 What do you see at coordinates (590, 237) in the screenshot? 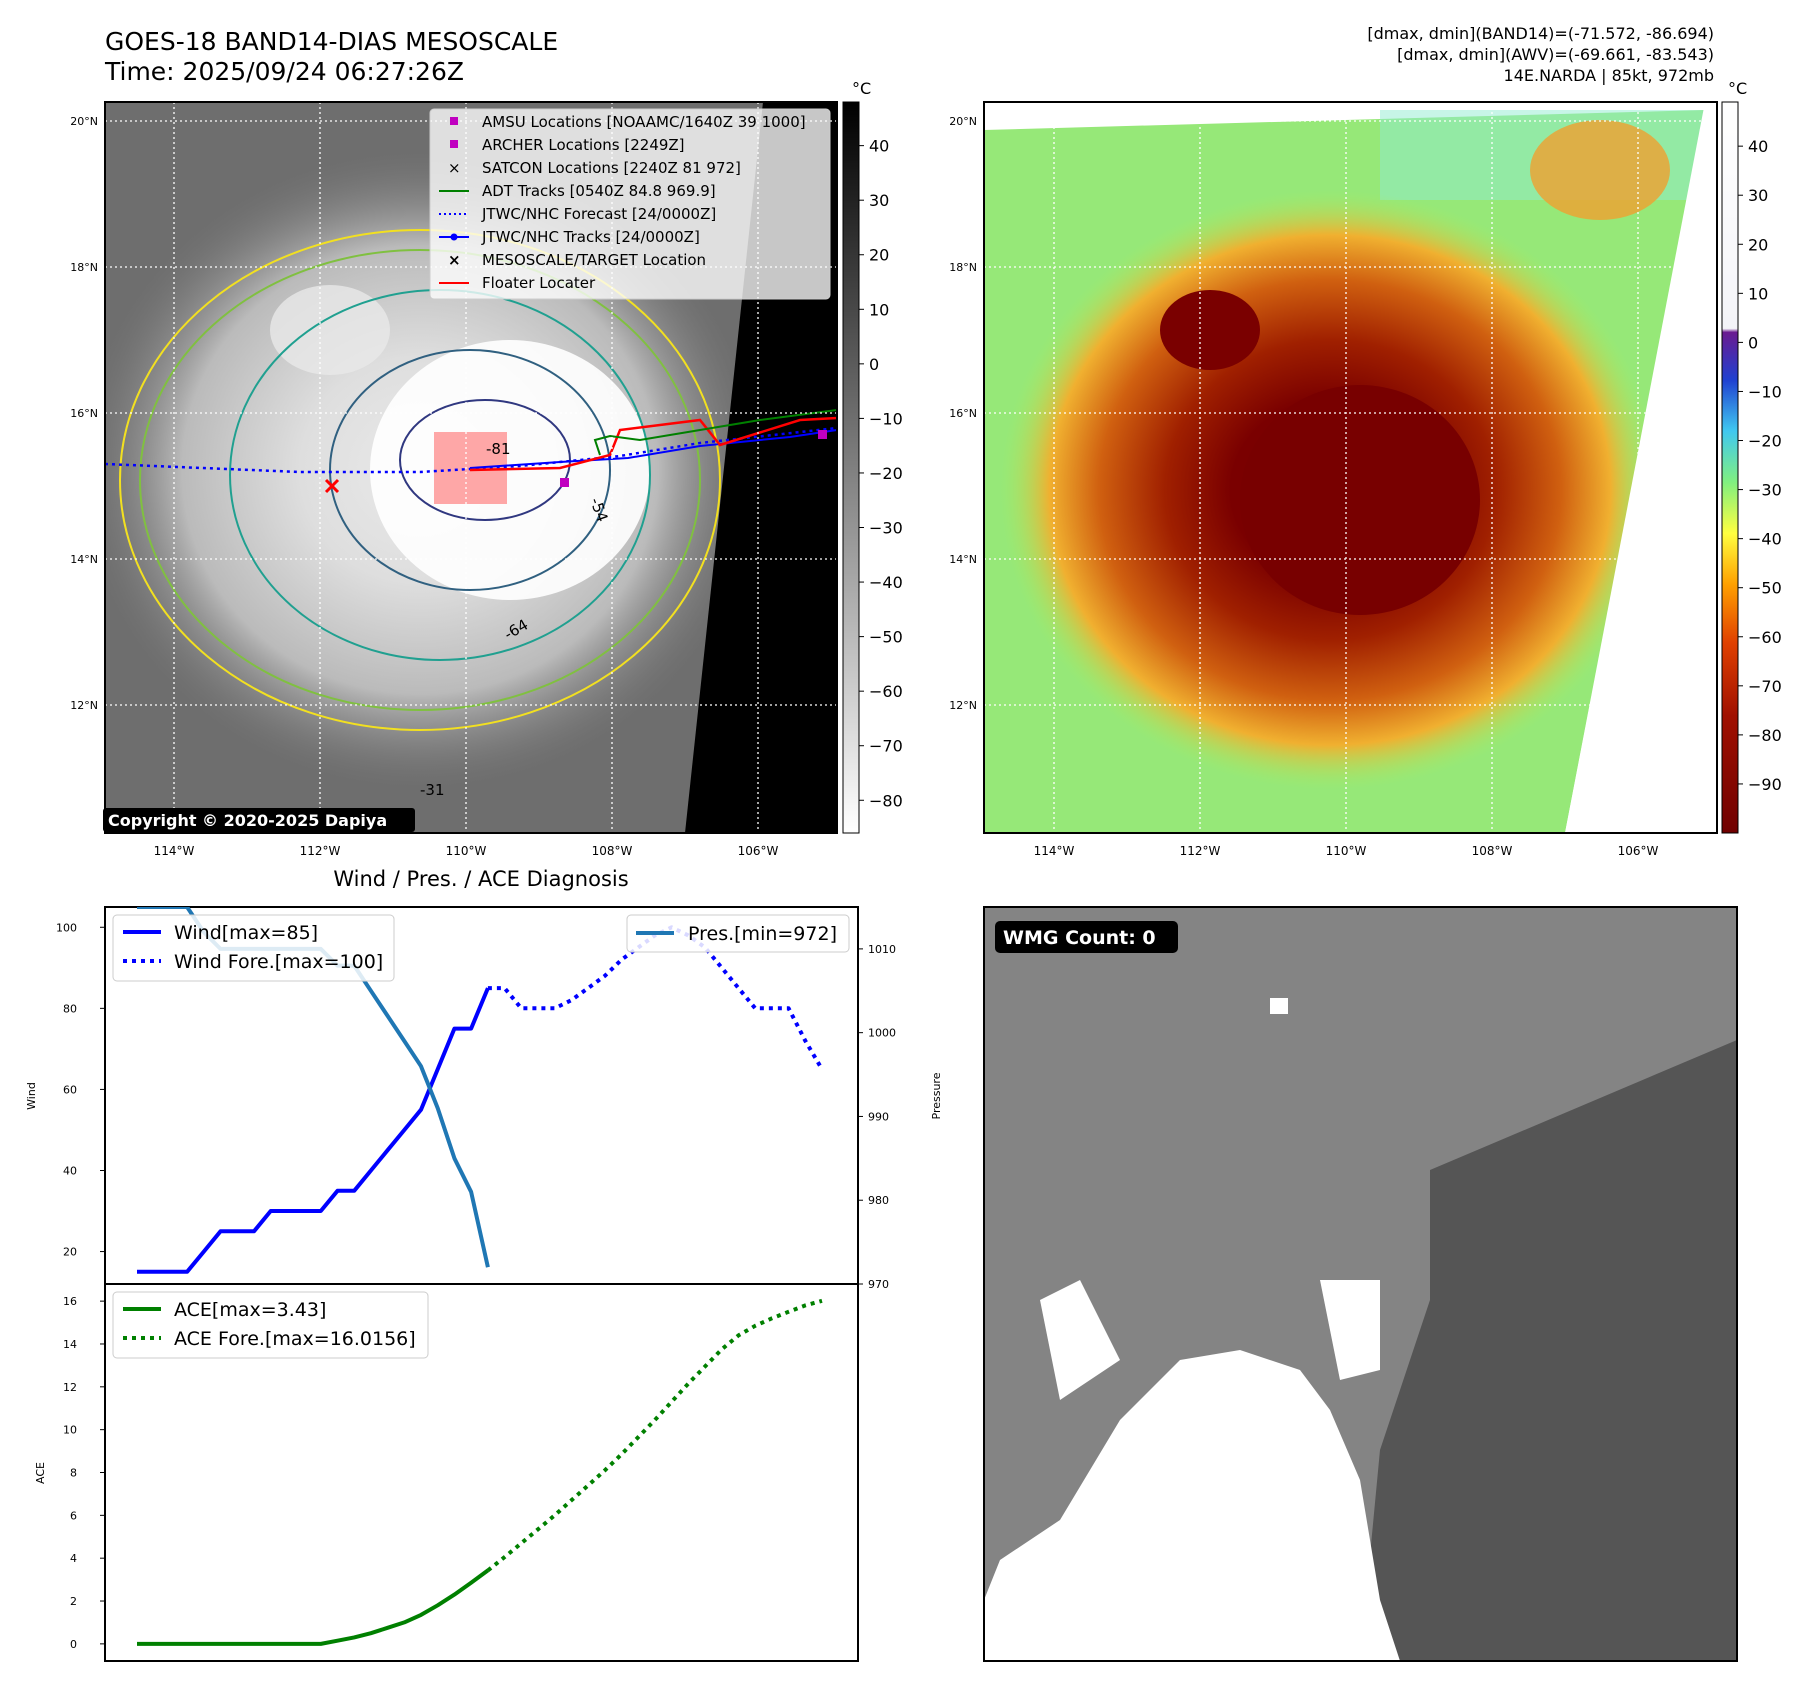
I see `legend-tracks: JTWC/NHC Tracks [24/0000Z]` at bounding box center [590, 237].